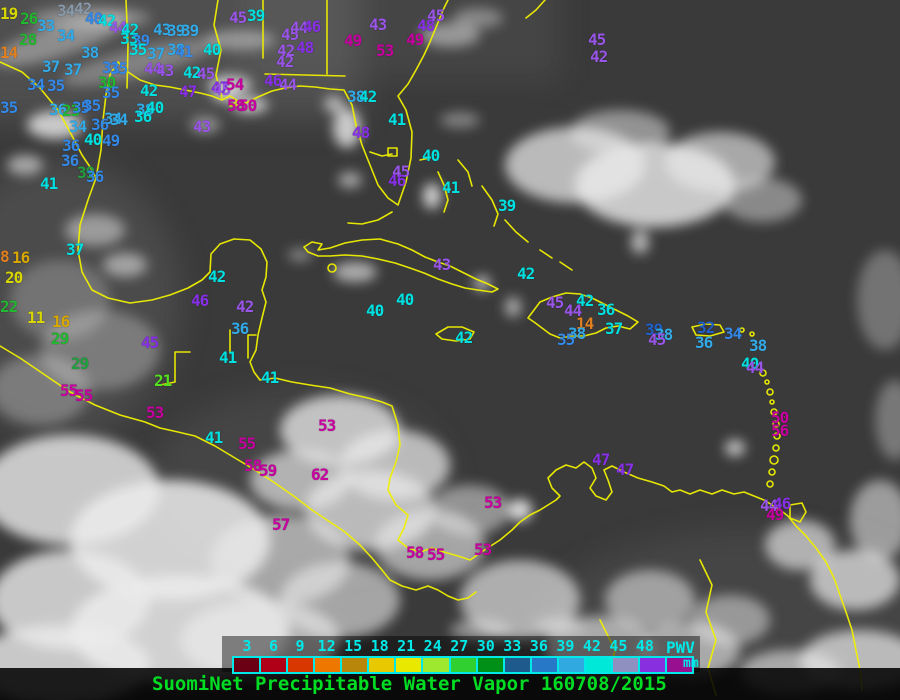 The width and height of the screenshot is (900, 700). Describe the element at coordinates (591, 646) in the screenshot. I see `colorbar-tick-label: 42` at that location.